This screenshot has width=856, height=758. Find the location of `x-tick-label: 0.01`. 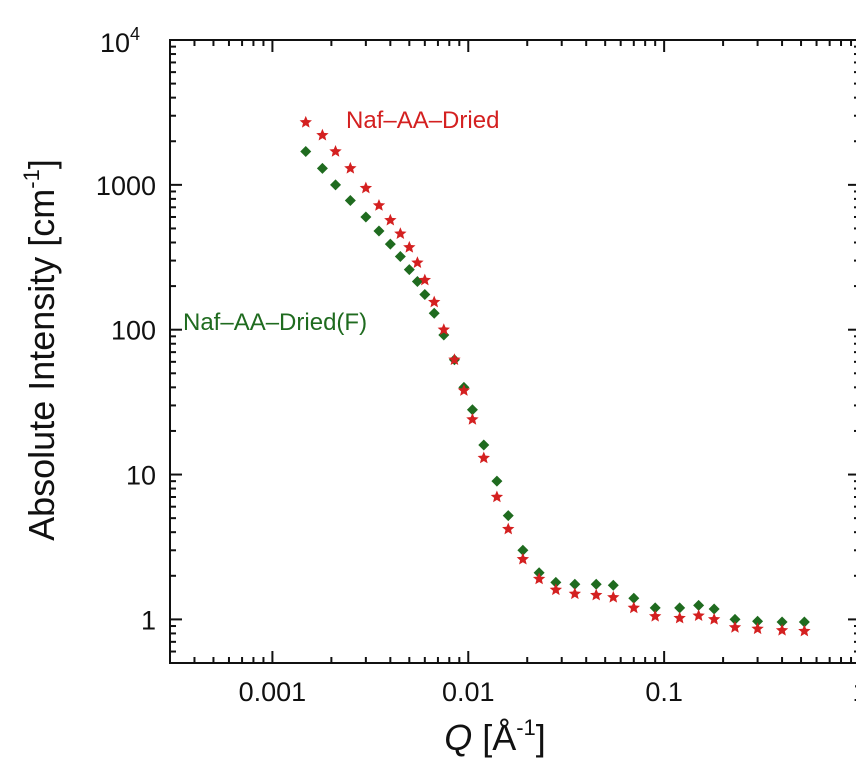

x-tick-label: 0.01 is located at coordinates (468, 692).